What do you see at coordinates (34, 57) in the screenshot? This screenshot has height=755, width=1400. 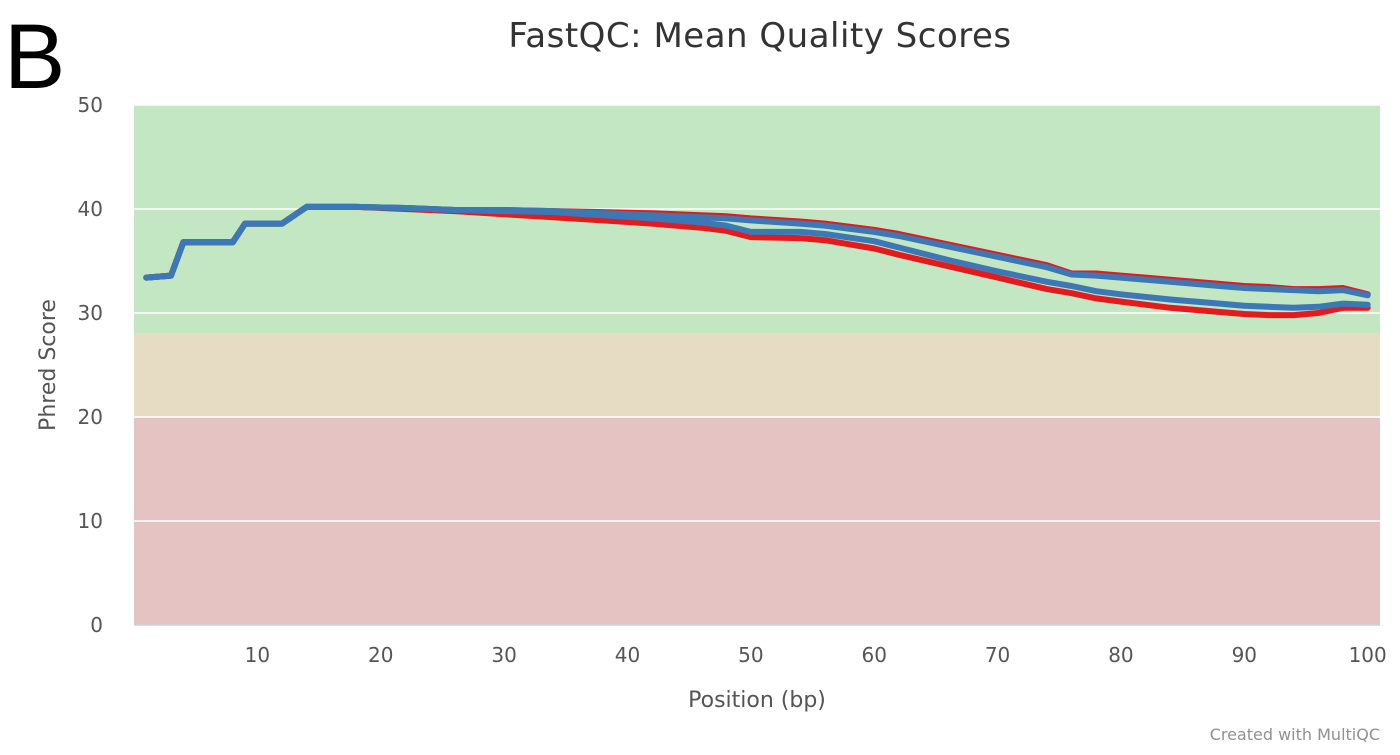 I see `panel-label: B` at bounding box center [34, 57].